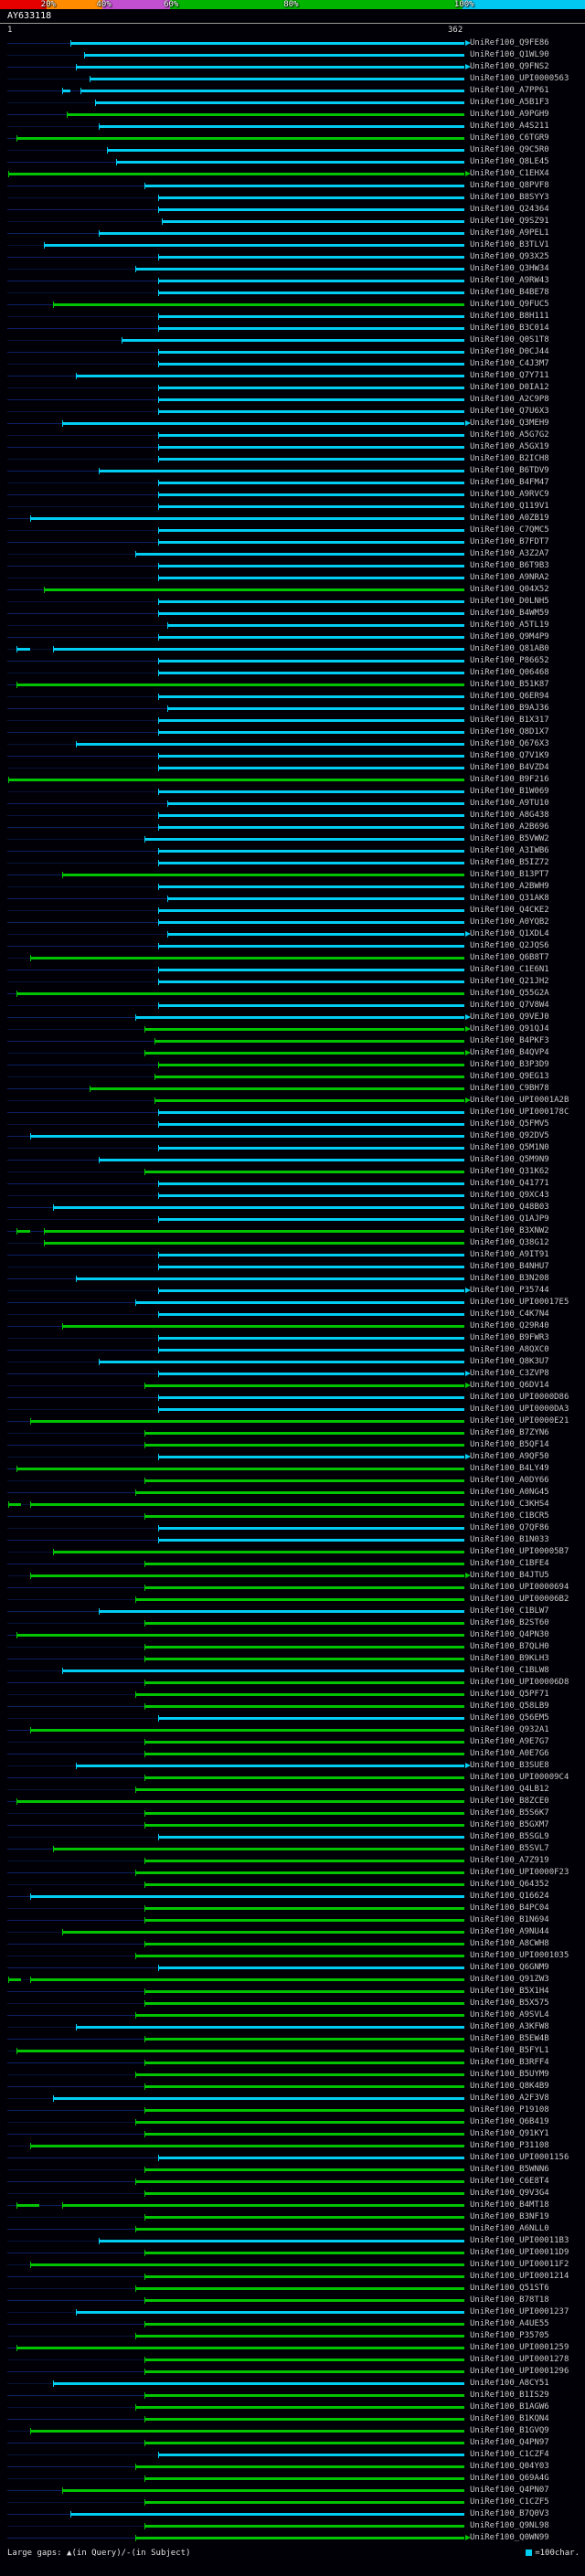 The height and width of the screenshot is (2576, 585). Describe the element at coordinates (510, 2216) in the screenshot. I see `hit-label: UniRef100_B3NF19` at that location.